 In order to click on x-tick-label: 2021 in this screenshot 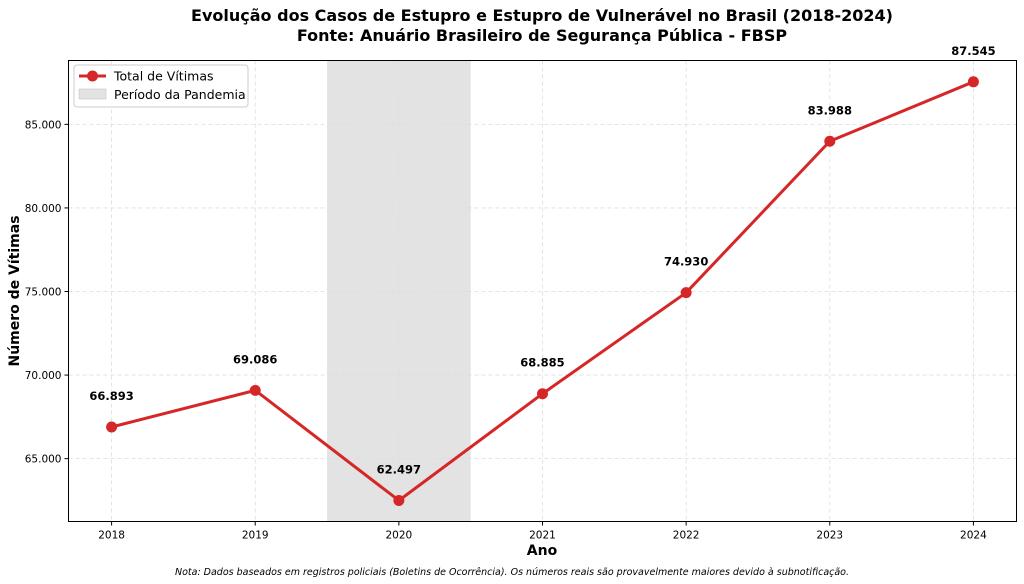, I will do `click(542, 536)`.